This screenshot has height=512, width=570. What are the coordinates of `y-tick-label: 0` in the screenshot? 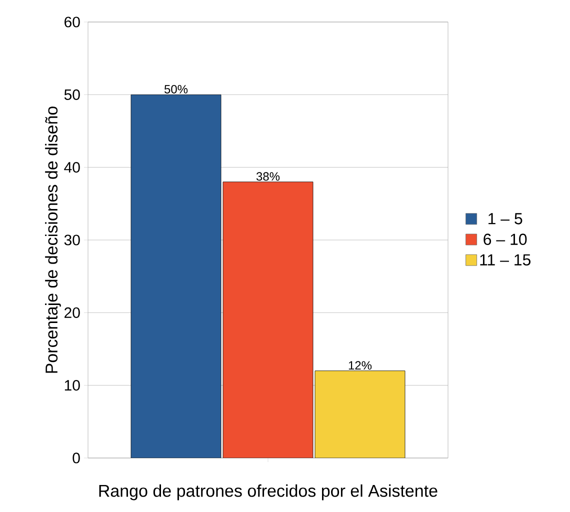 It's located at (76, 458).